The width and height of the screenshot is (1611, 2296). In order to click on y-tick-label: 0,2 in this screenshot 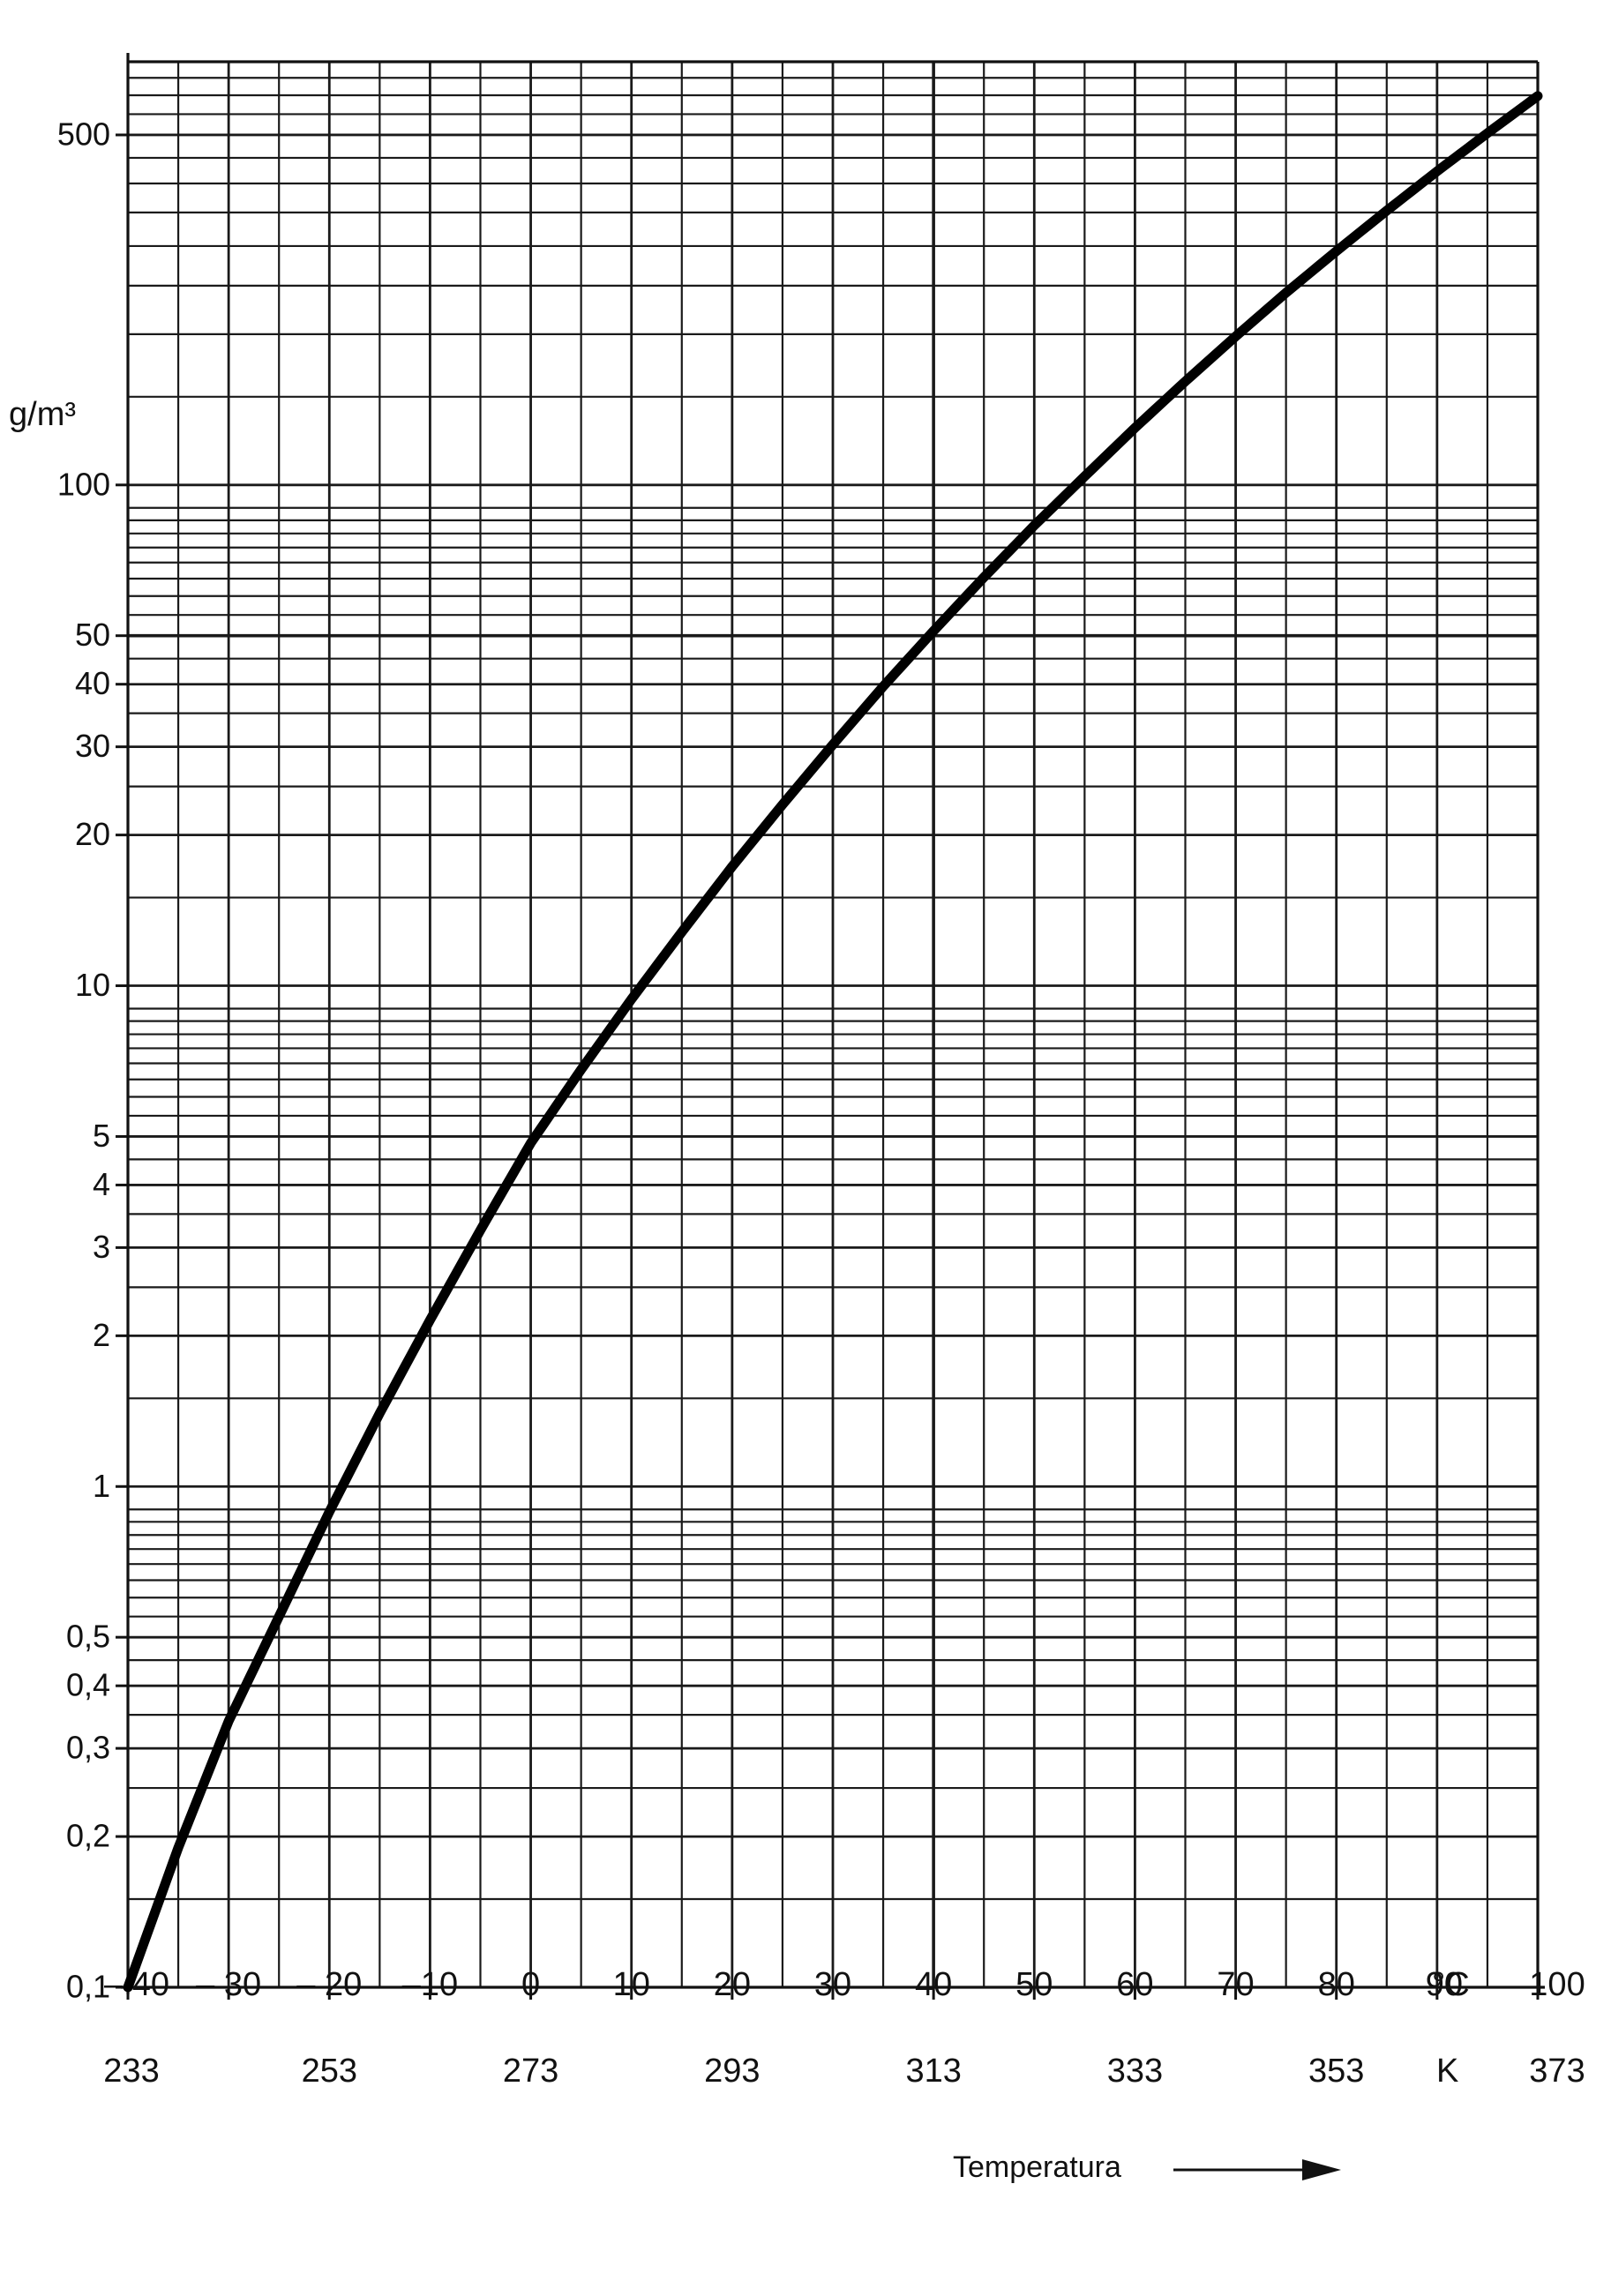, I will do `click(88, 1836)`.